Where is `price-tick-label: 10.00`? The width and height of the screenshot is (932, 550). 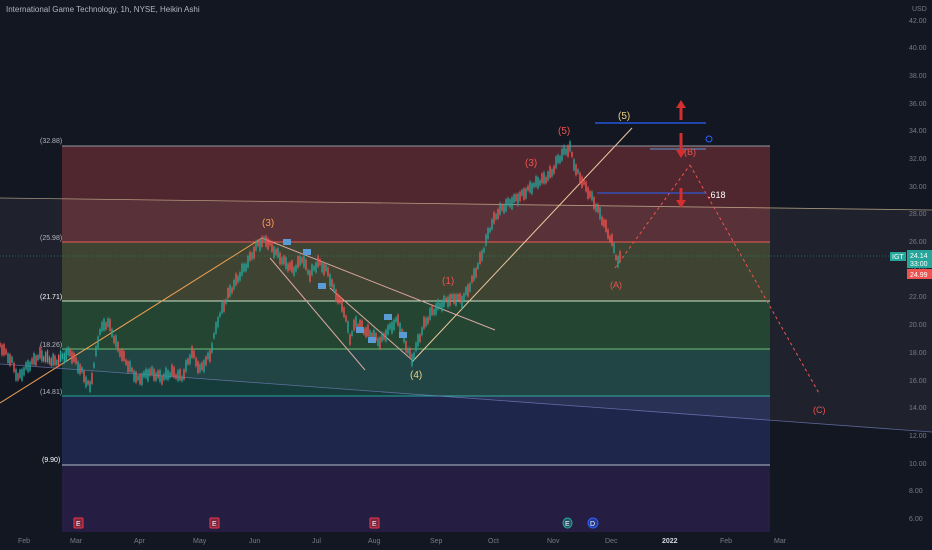
price-tick-label: 10.00 is located at coordinates (918, 464).